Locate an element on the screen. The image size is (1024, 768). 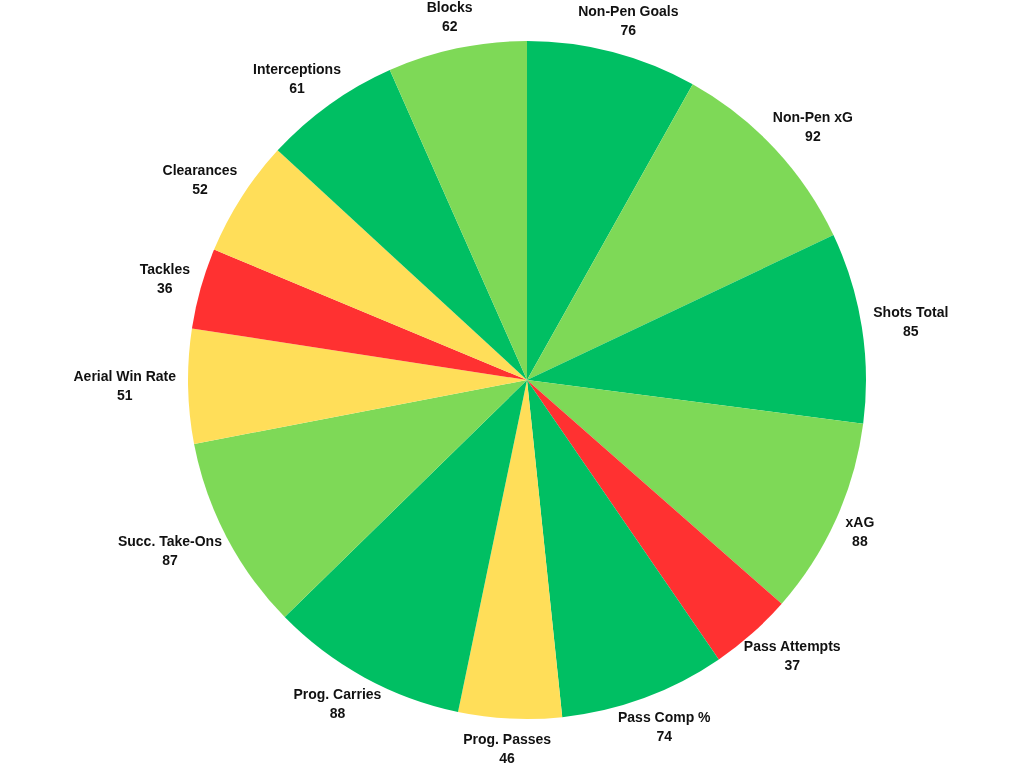
slice-label: Non-Pen xG is located at coordinates (813, 116).